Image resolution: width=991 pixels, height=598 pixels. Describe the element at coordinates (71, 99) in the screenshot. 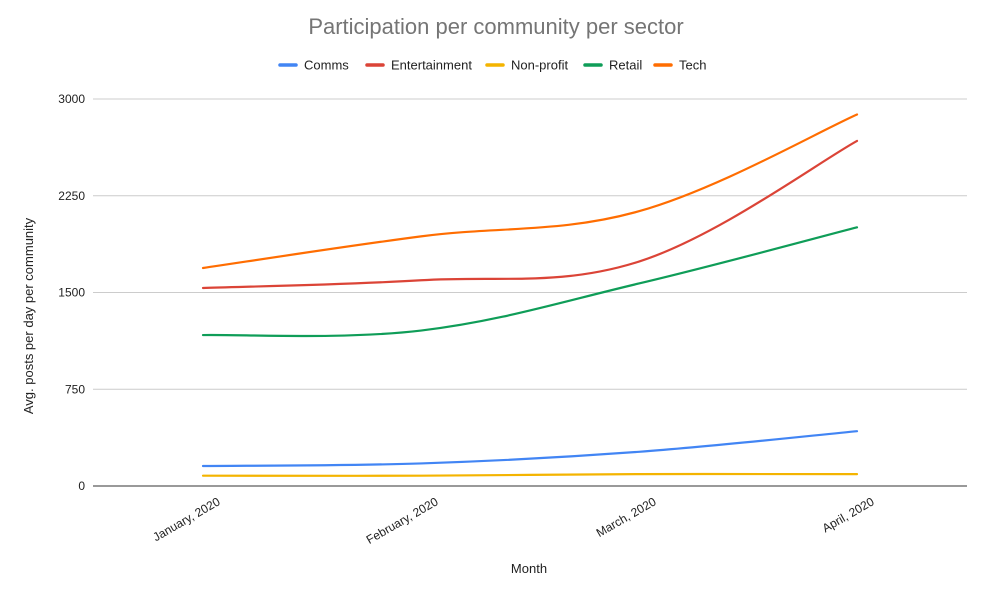

I see `y-tick-label: 3000` at that location.